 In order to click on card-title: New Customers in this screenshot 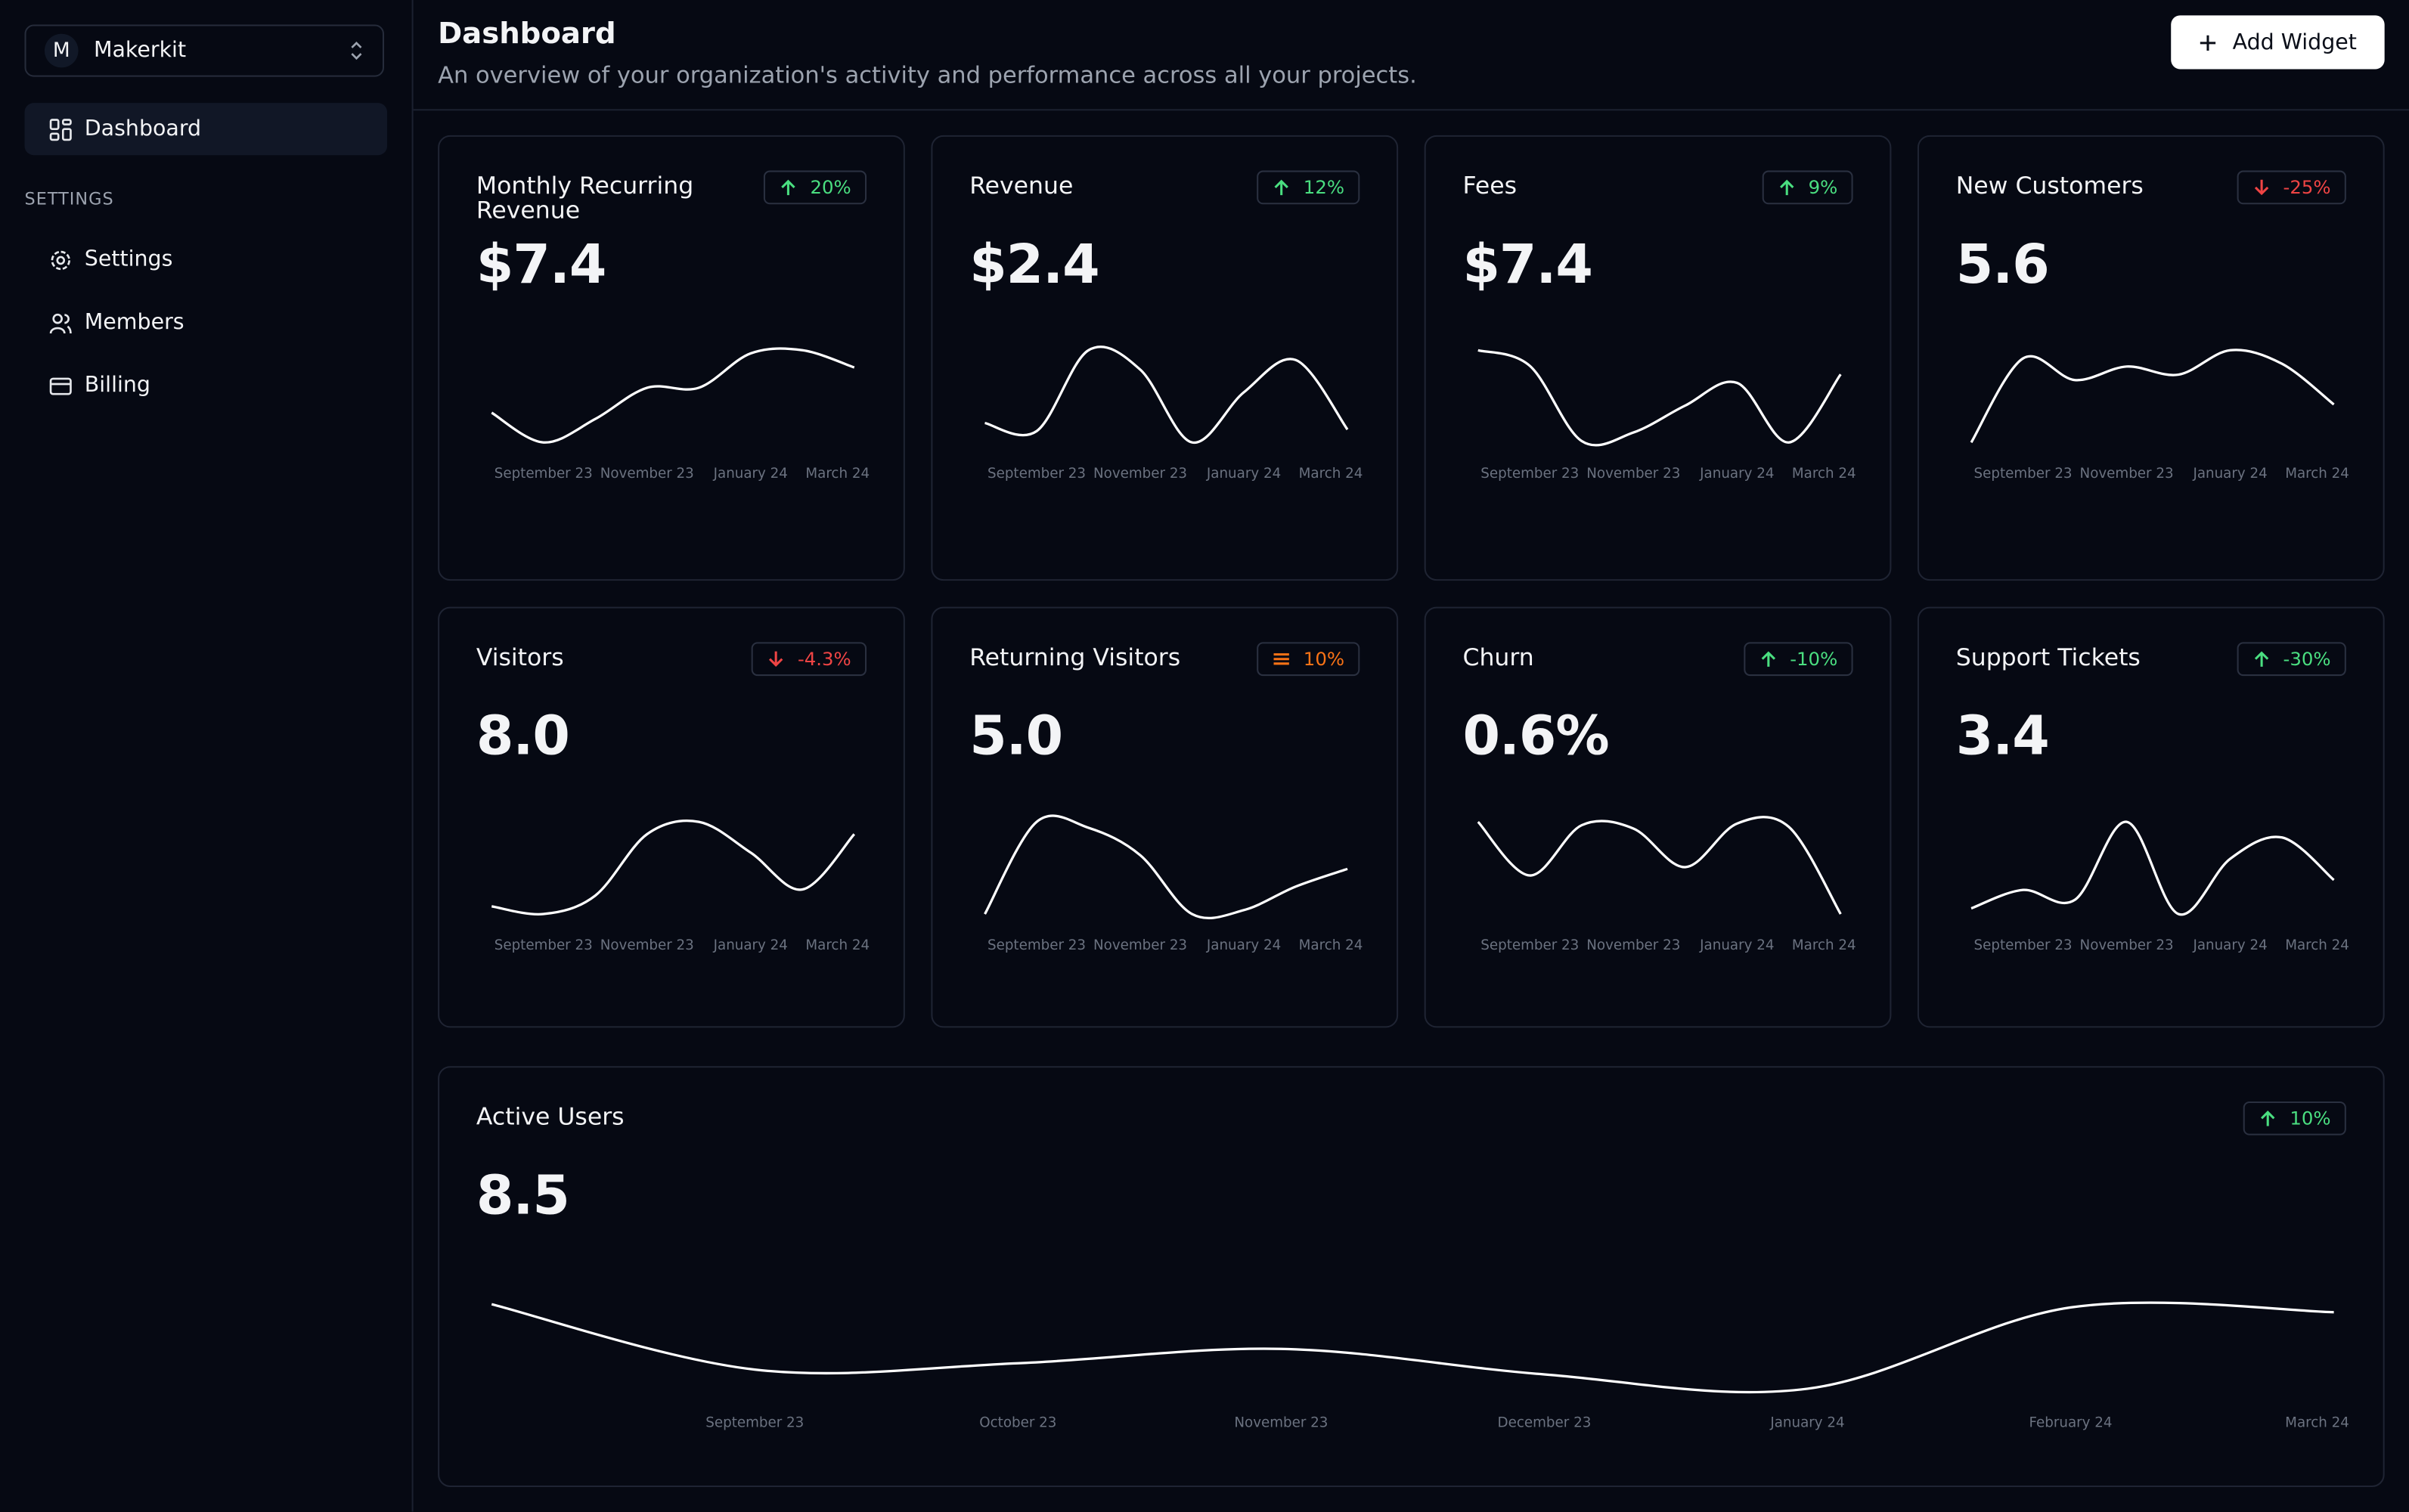, I will do `click(2049, 186)`.